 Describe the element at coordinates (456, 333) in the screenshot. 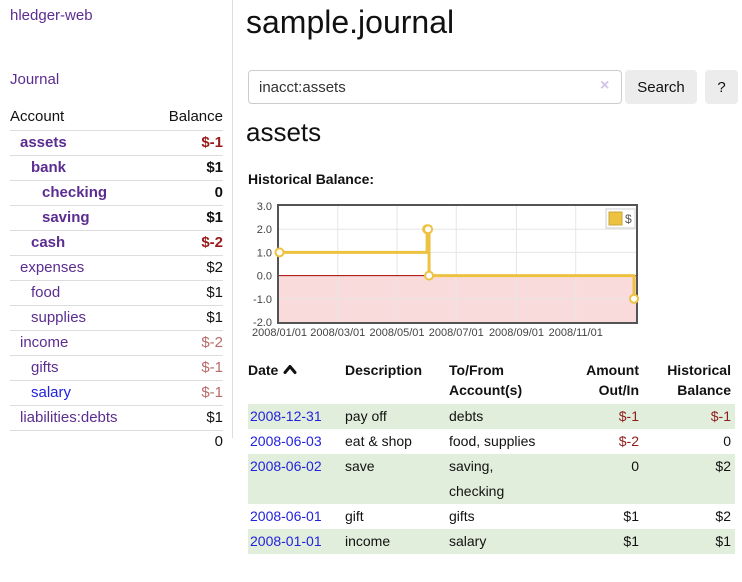

I see `x-tick-label: 2008/07/01` at that location.